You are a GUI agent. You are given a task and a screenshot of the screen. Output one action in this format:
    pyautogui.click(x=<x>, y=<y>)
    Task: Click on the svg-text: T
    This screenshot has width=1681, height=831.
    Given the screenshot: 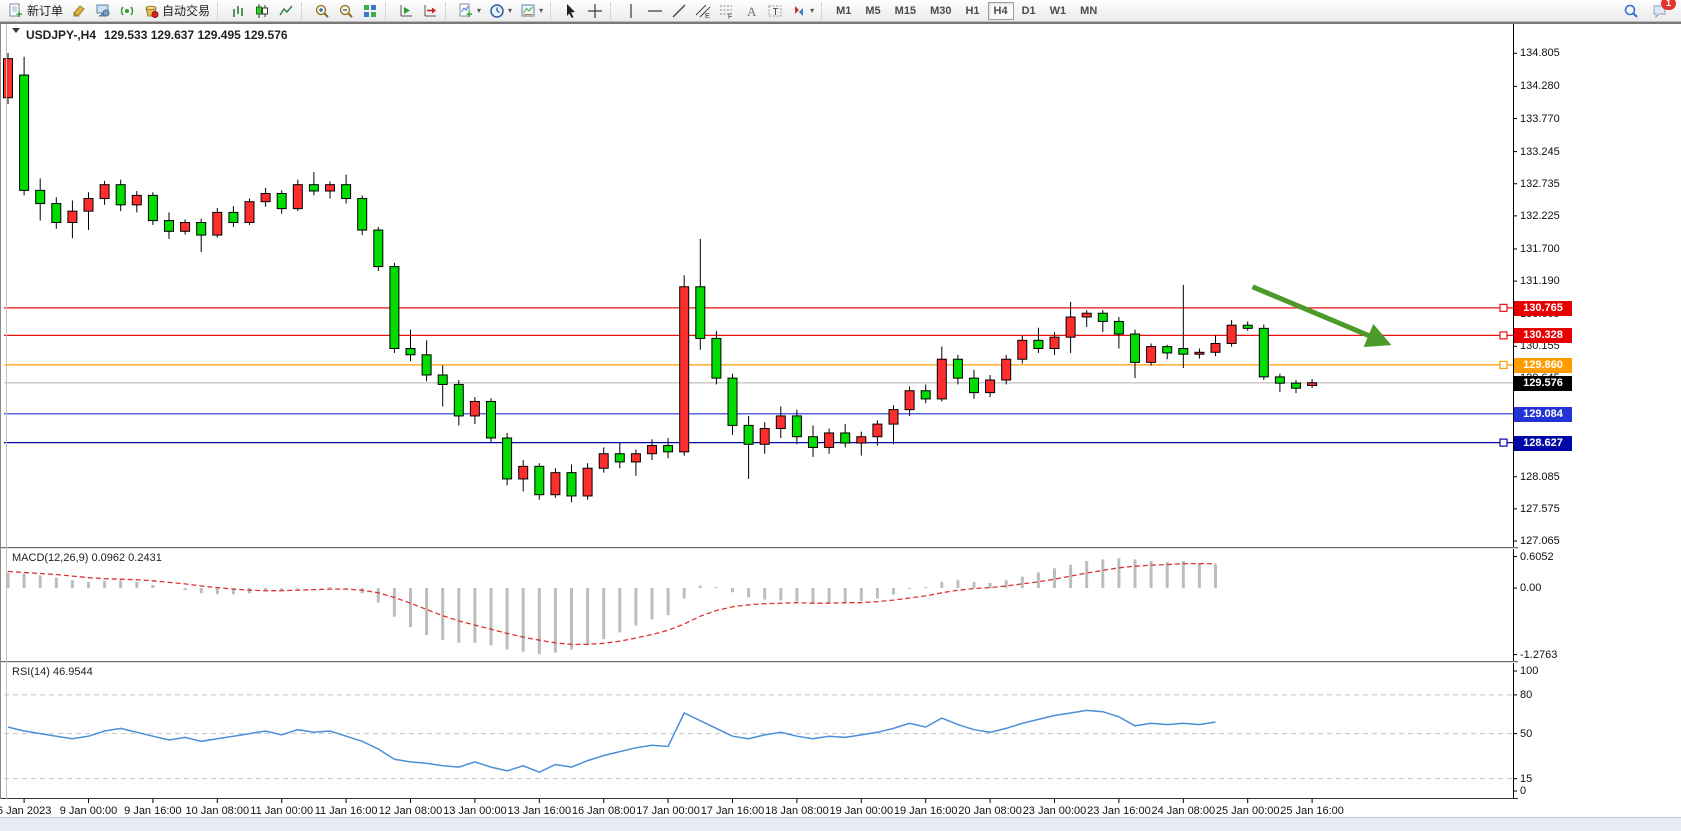 What is the action you would take?
    pyautogui.click(x=775, y=12)
    